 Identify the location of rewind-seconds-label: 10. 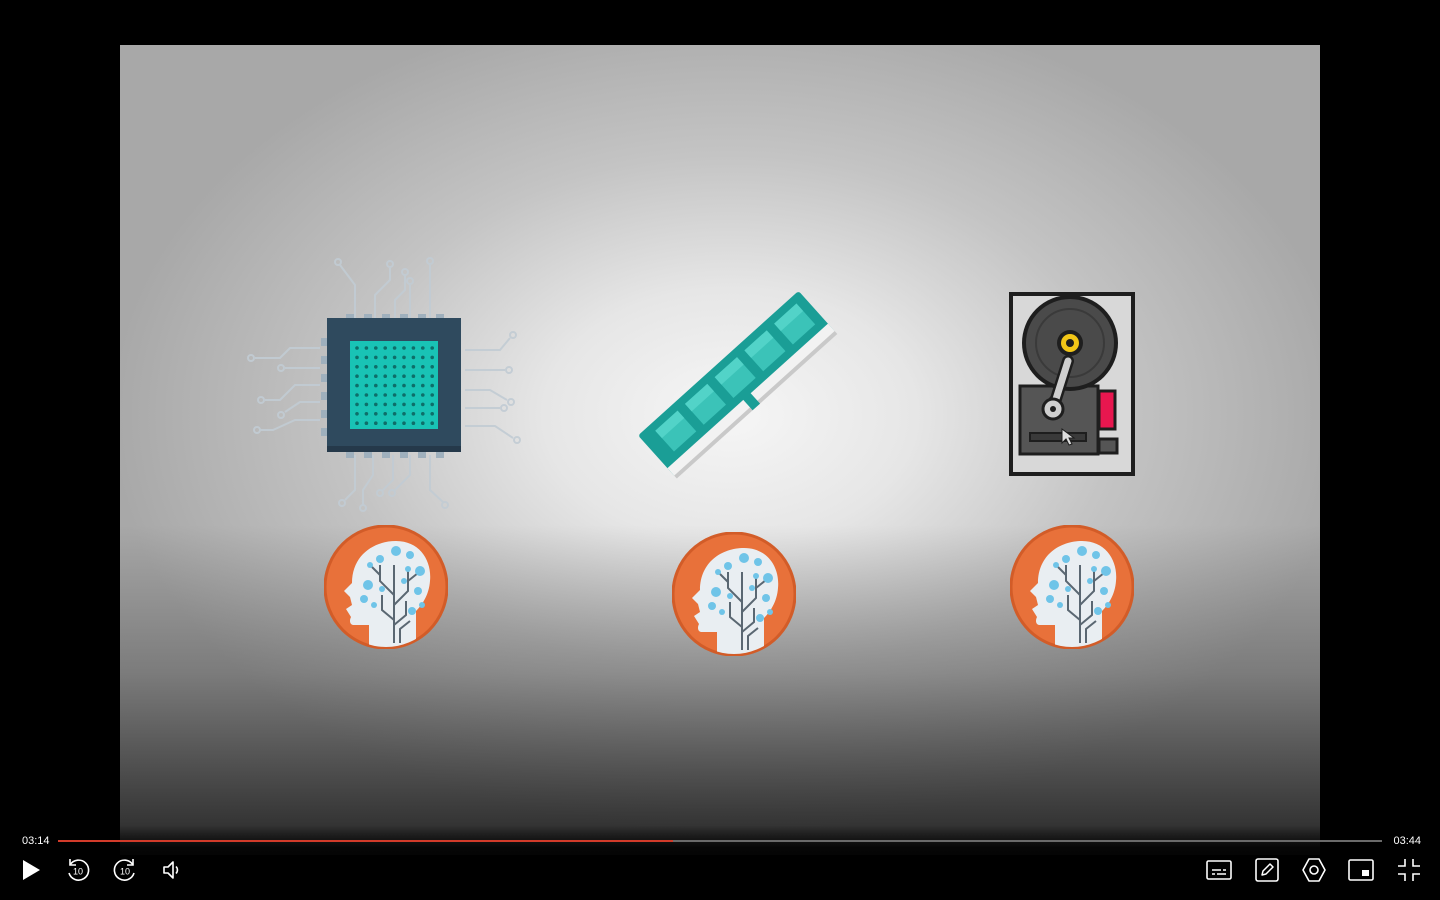
(78, 872).